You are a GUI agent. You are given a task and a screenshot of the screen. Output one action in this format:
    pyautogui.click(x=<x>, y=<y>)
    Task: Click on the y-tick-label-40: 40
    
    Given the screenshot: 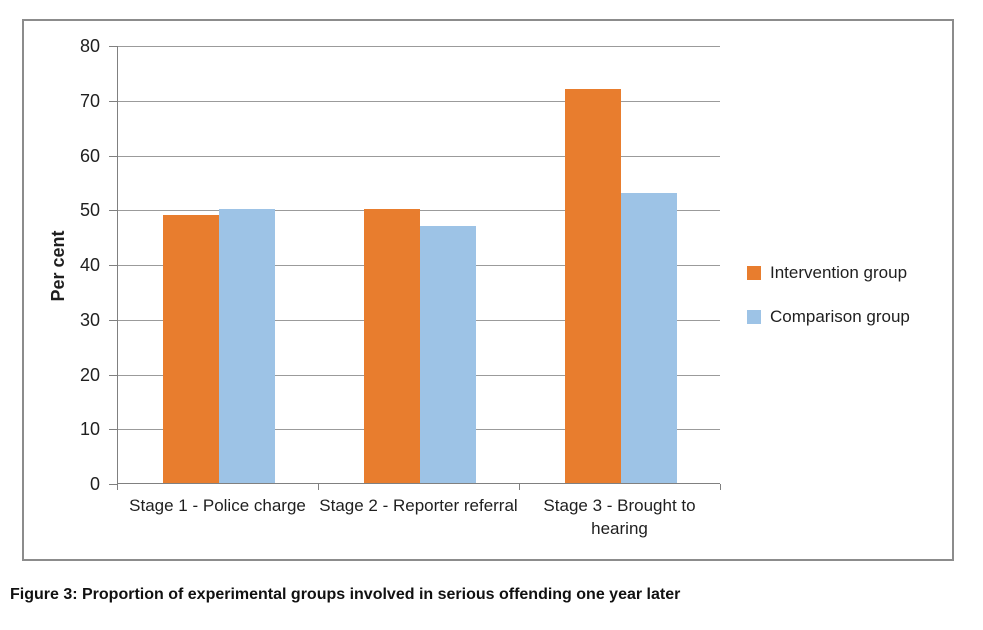 What is the action you would take?
    pyautogui.click(x=89, y=265)
    